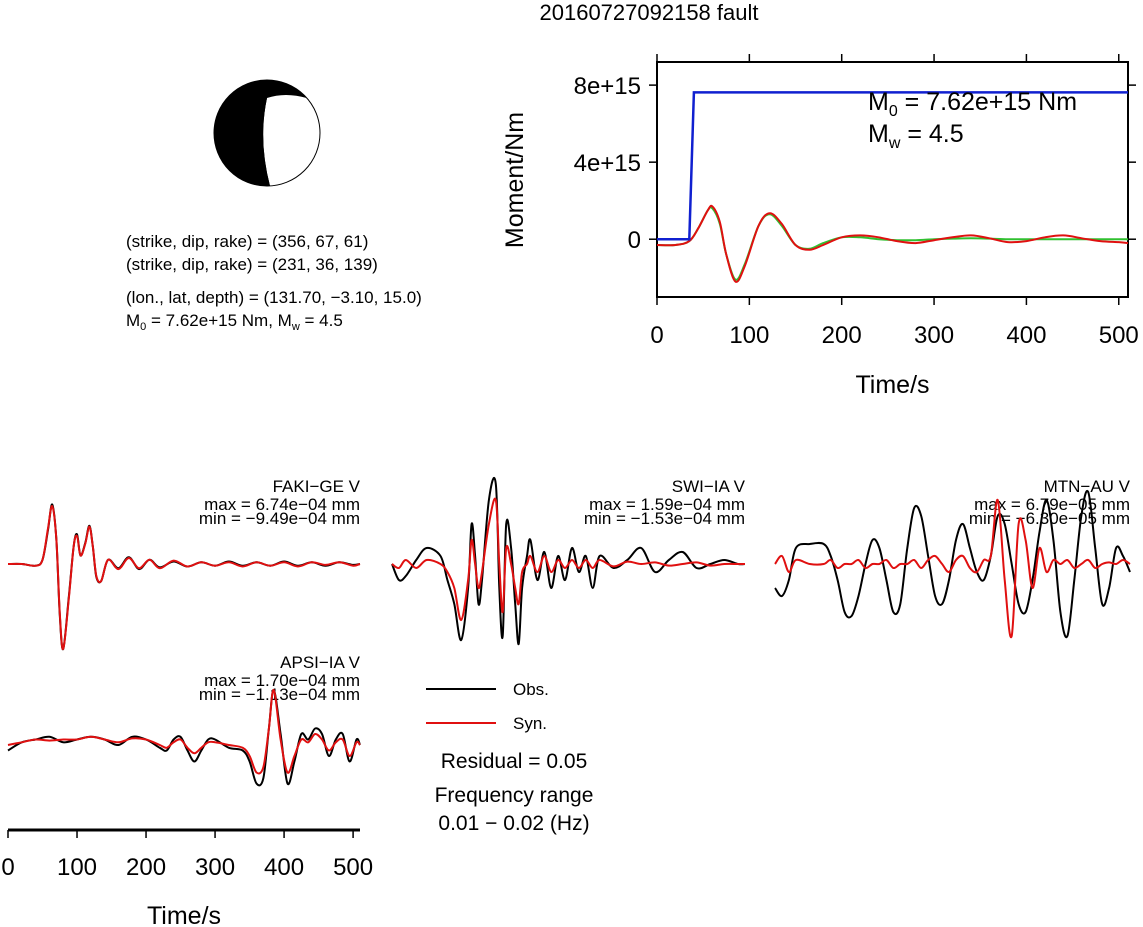  Describe the element at coordinates (607, 86) in the screenshot. I see `moment-y-tick-label: 8e+15` at that location.